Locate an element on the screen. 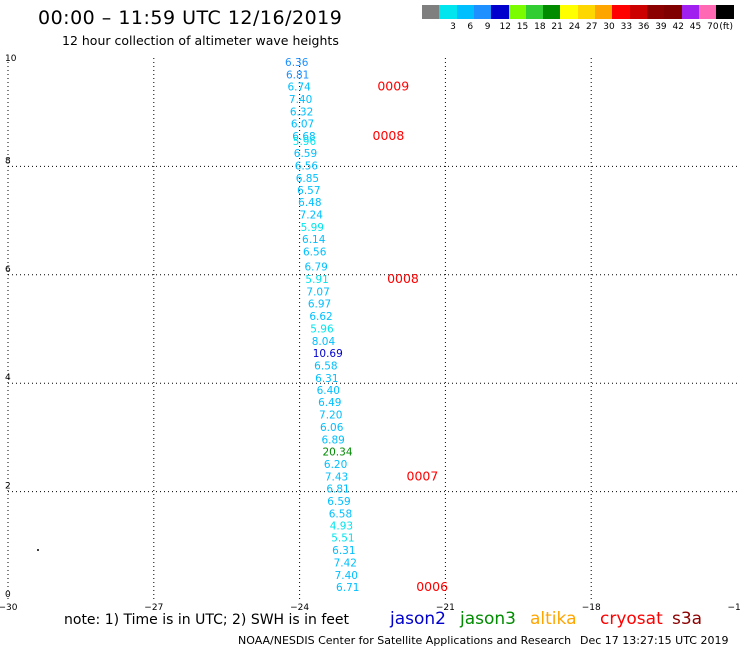 This screenshot has width=740, height=650. color-scale-label: 15 is located at coordinates (522, 27).